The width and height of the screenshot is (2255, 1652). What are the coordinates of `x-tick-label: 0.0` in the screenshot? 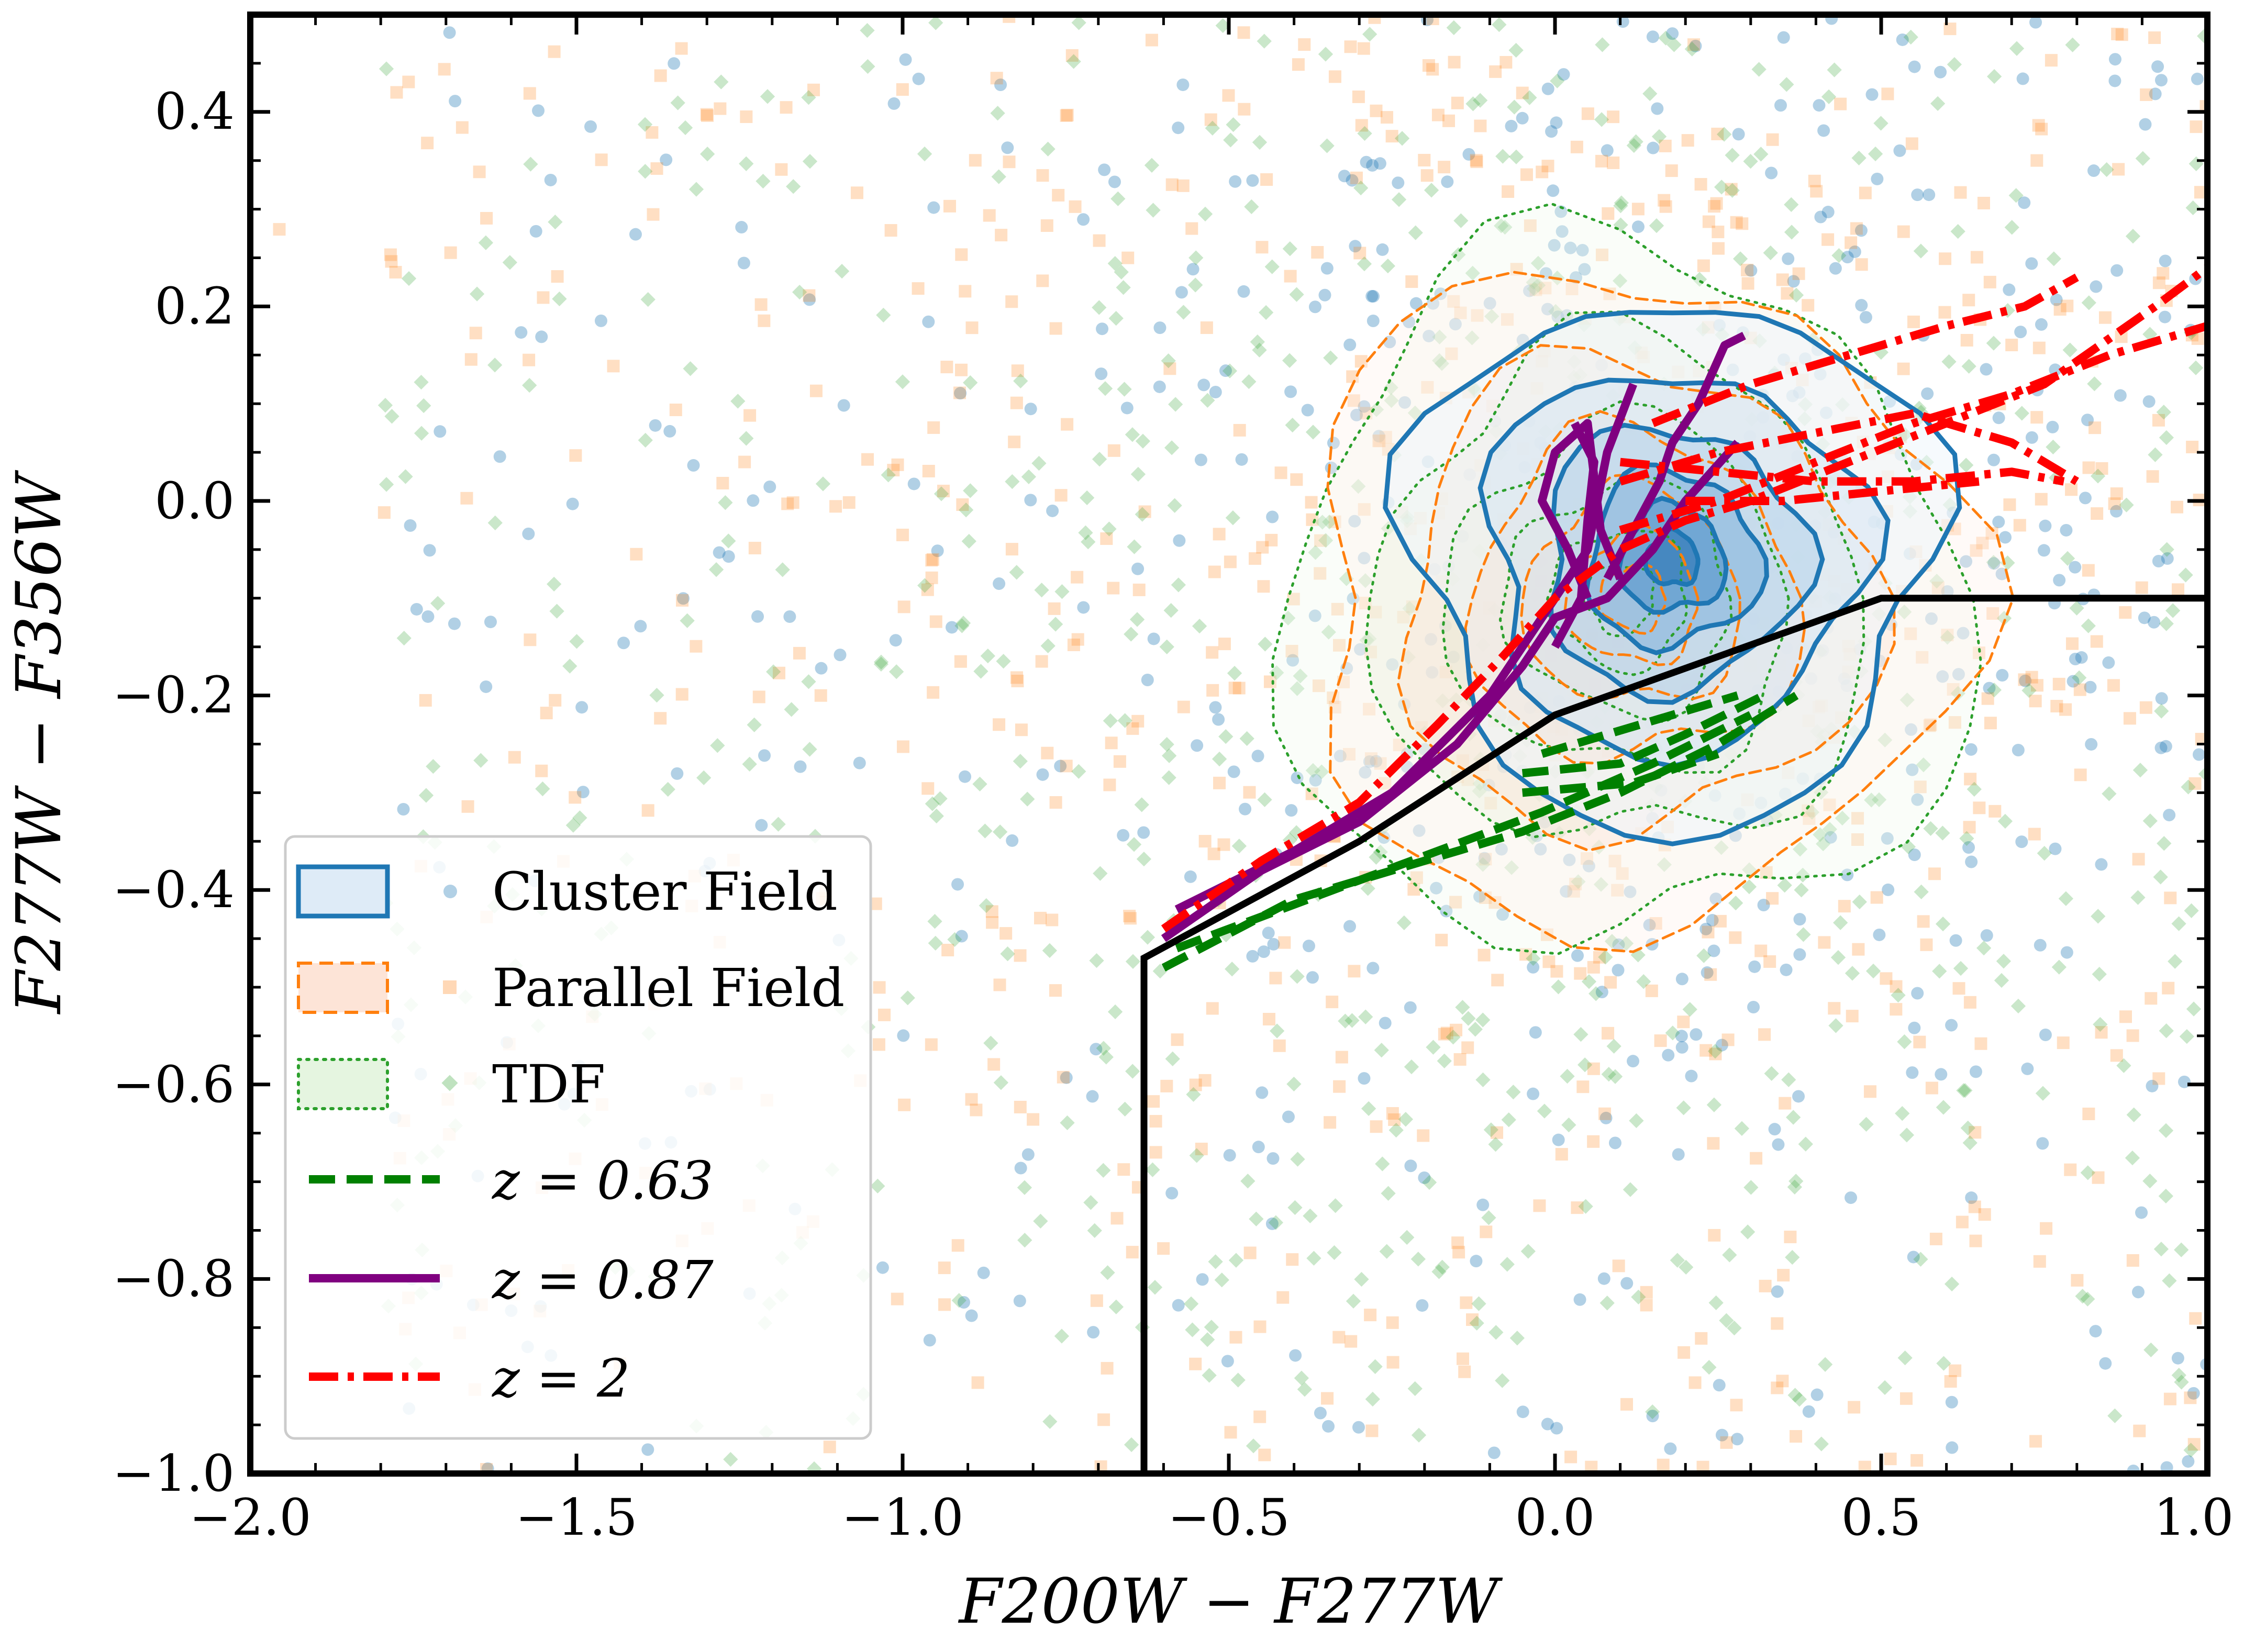 It's located at (1555, 1517).